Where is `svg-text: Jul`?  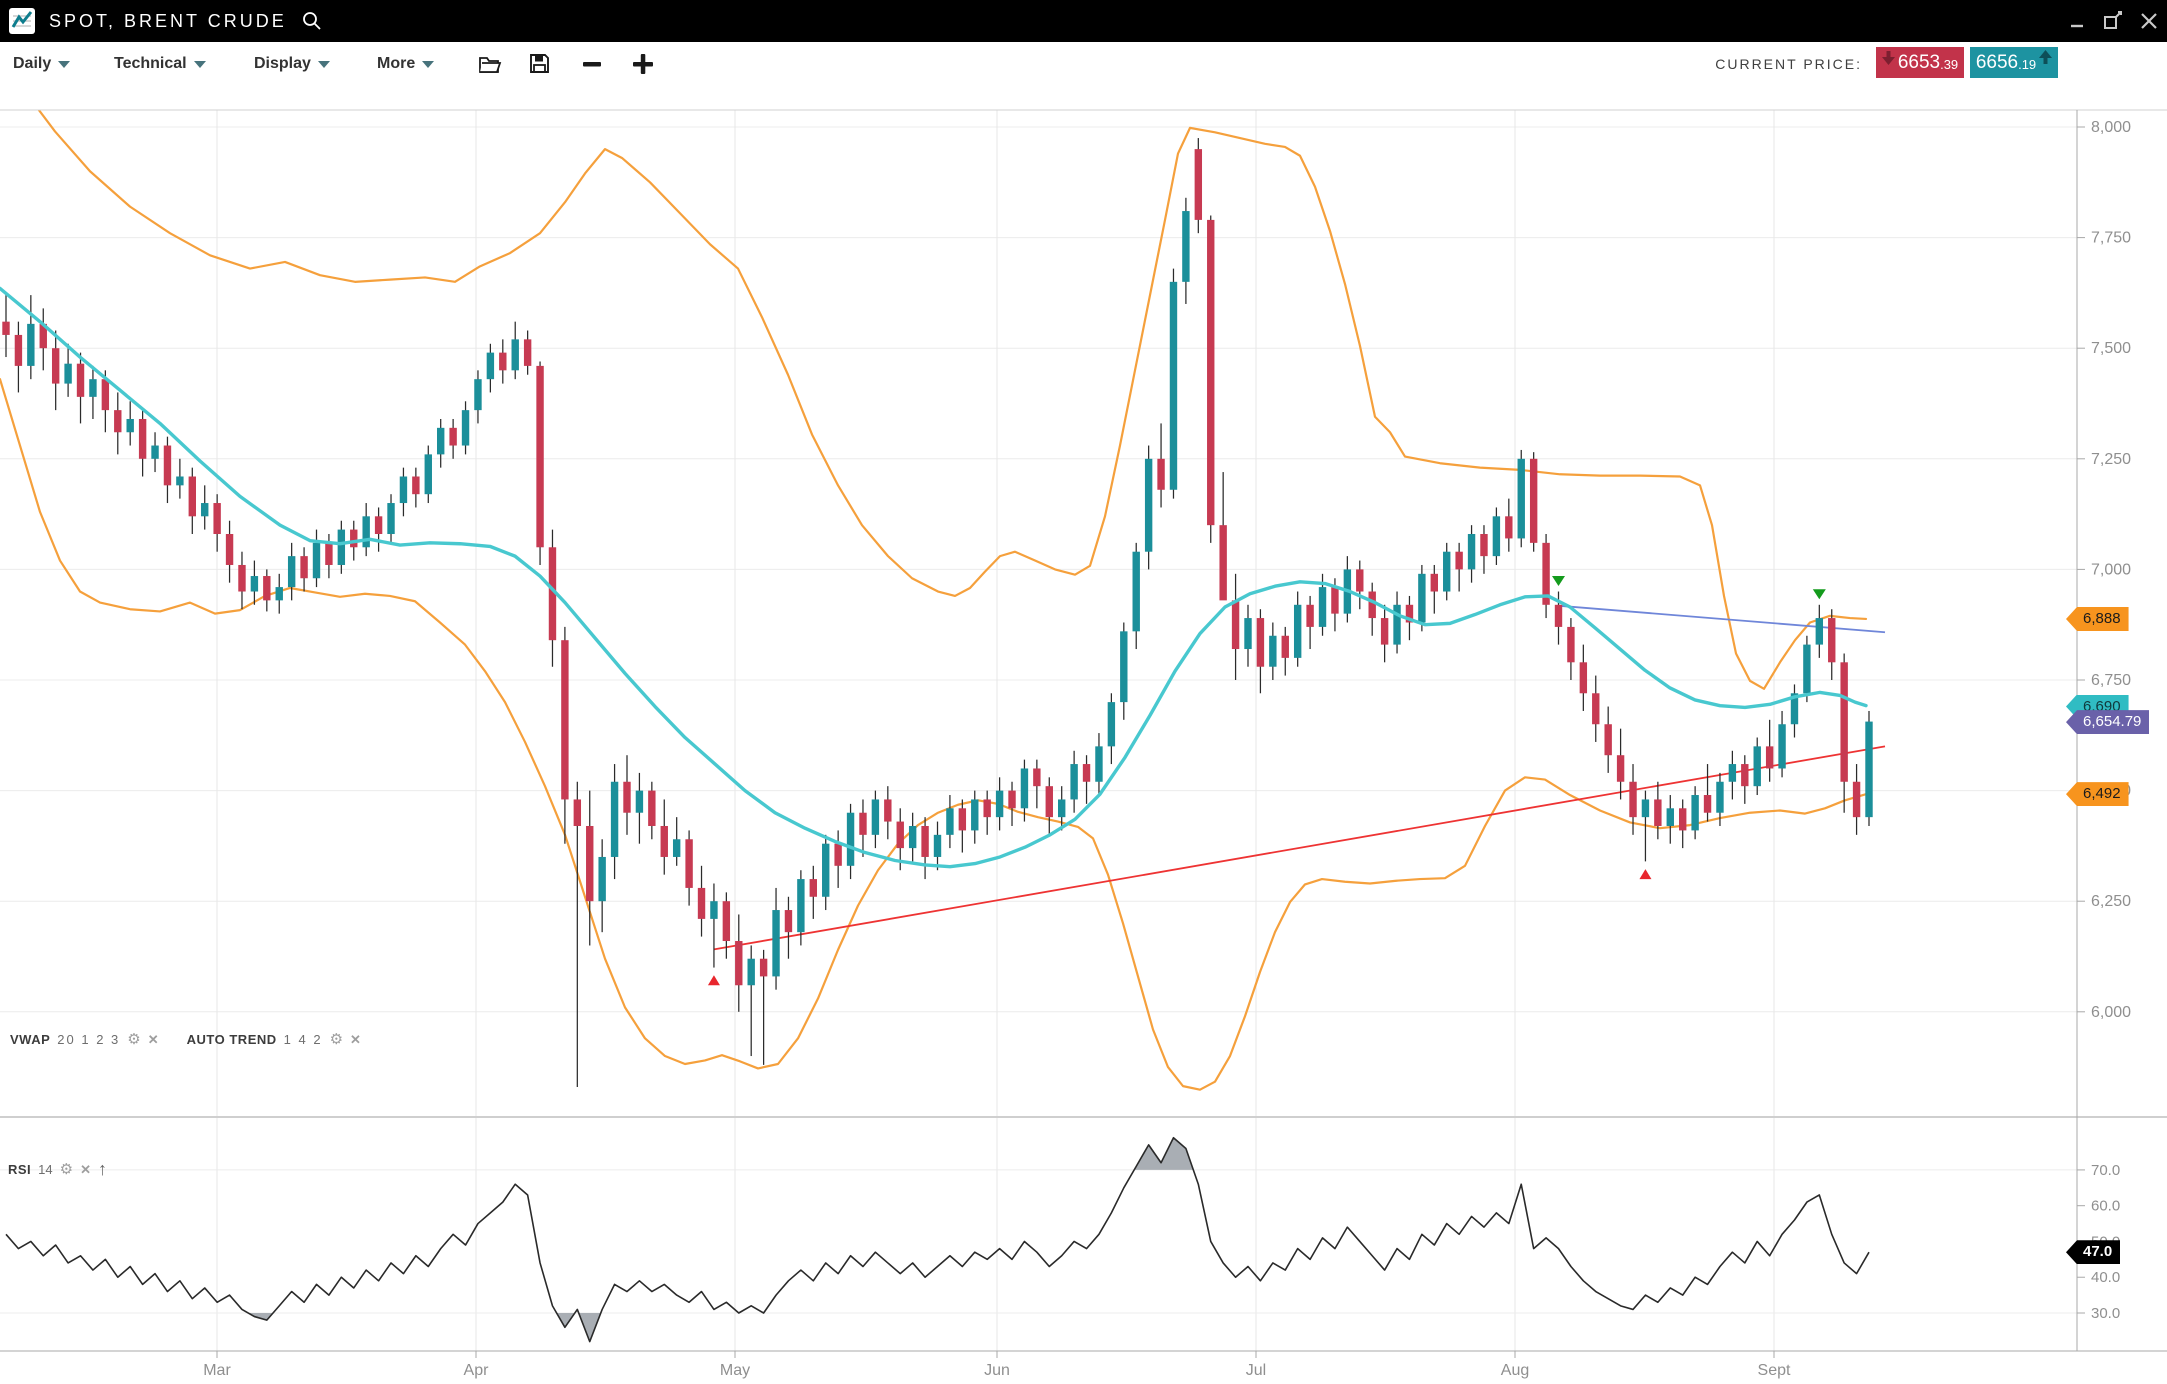
svg-text: Jul is located at coordinates (1256, 1370).